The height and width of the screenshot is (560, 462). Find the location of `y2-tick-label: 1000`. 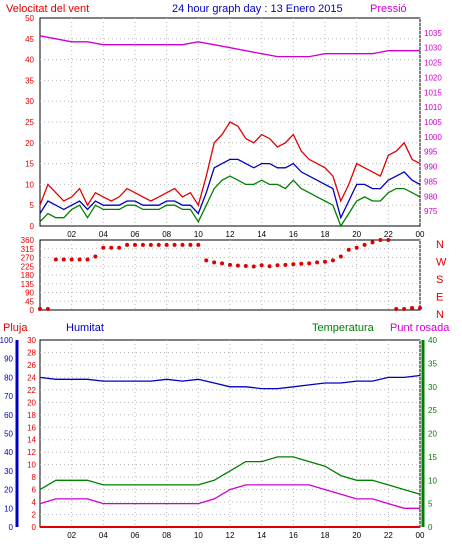

y2-tick-label: 1000 is located at coordinates (433, 137).